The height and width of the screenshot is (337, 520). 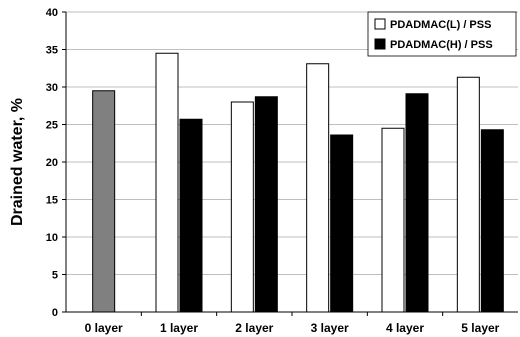 What do you see at coordinates (52, 201) in the screenshot?
I see `y-tick-label: 15` at bounding box center [52, 201].